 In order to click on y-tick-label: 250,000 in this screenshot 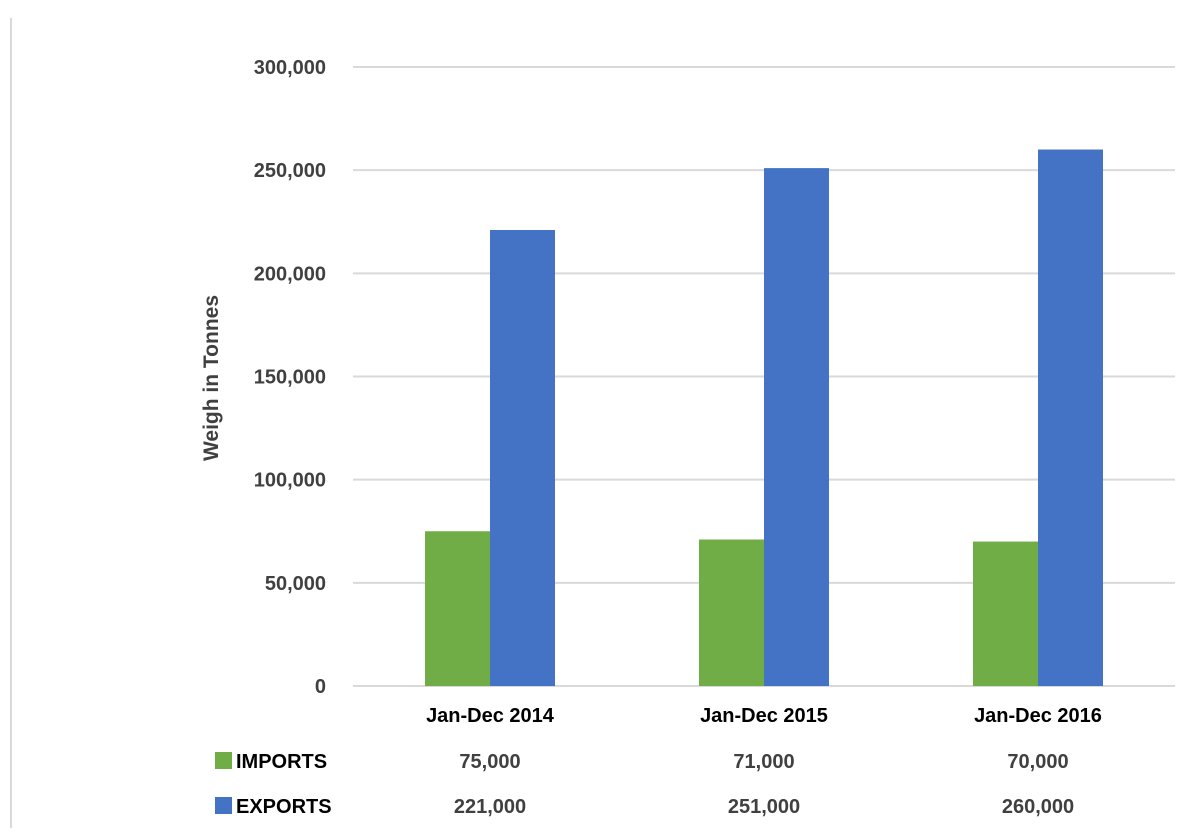, I will do `click(290, 171)`.